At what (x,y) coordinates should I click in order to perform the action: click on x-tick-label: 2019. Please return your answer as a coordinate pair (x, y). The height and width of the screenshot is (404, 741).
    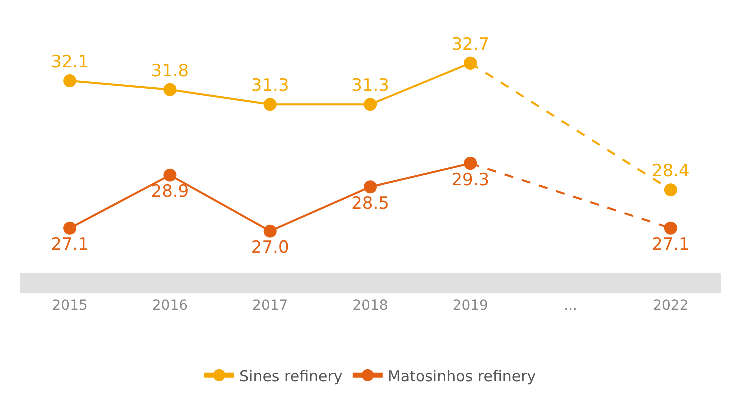
    Looking at the image, I should click on (470, 306).